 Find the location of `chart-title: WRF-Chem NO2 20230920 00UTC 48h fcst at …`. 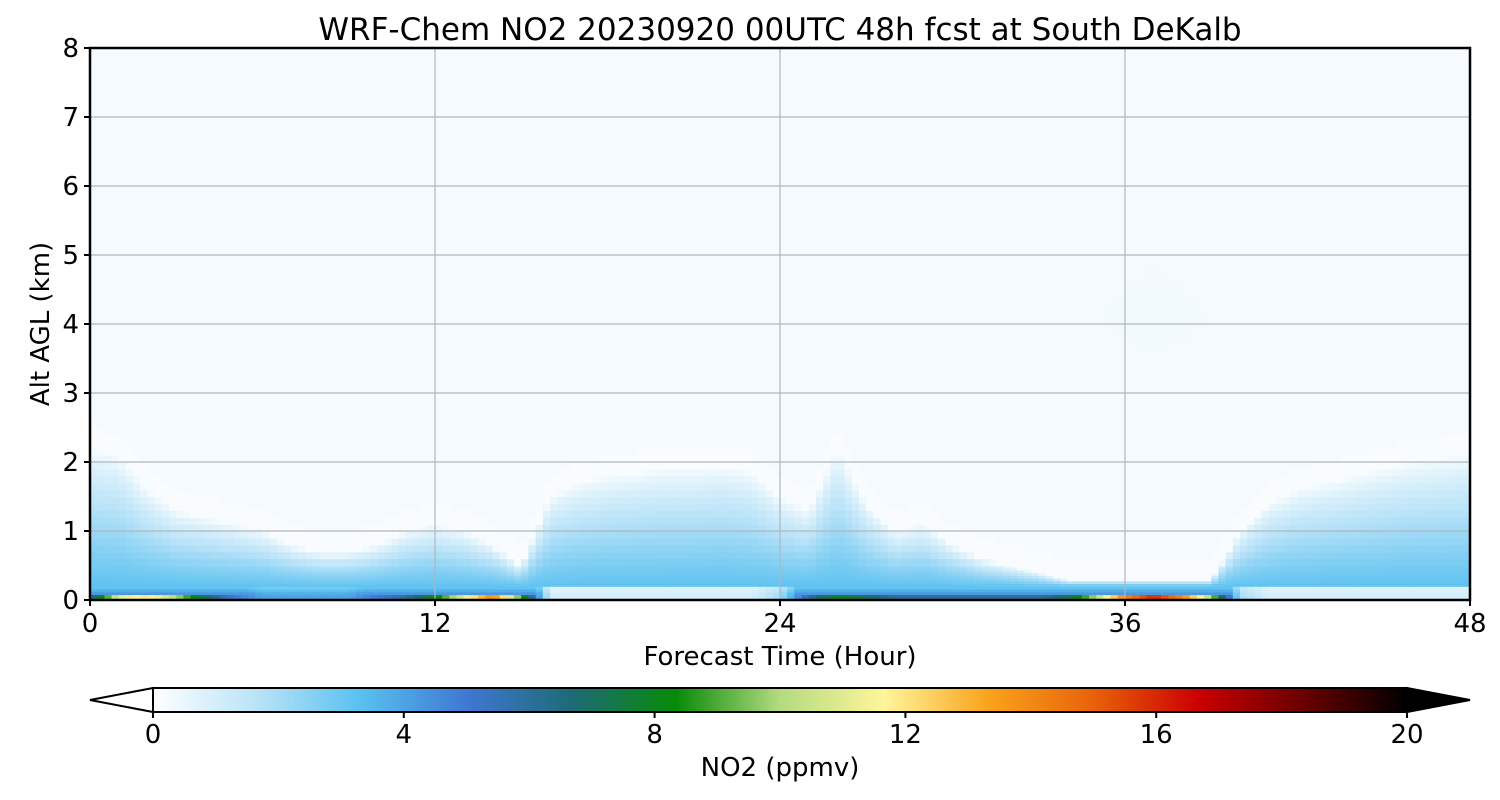

chart-title: WRF-Chem NO2 20230920 00UTC 48h fcst at … is located at coordinates (779, 30).